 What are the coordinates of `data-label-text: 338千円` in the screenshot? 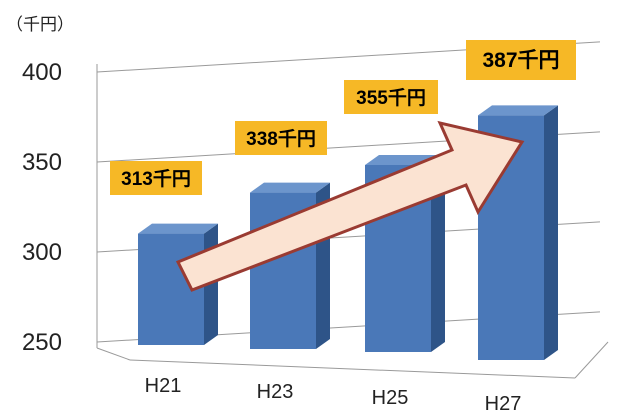 It's located at (281, 139).